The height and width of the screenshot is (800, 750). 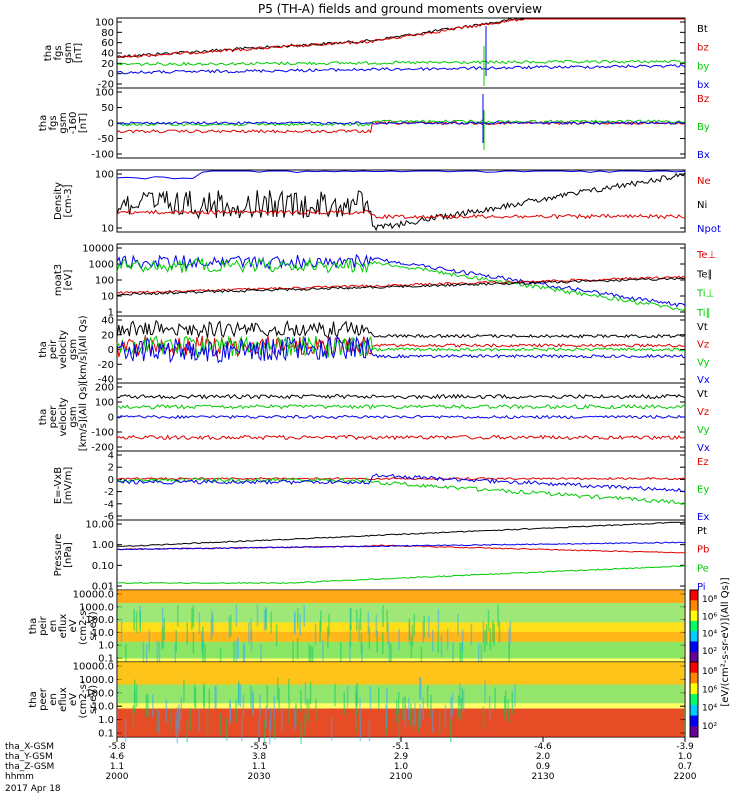 I want to click on trace-Ez, so click(x=401, y=478).